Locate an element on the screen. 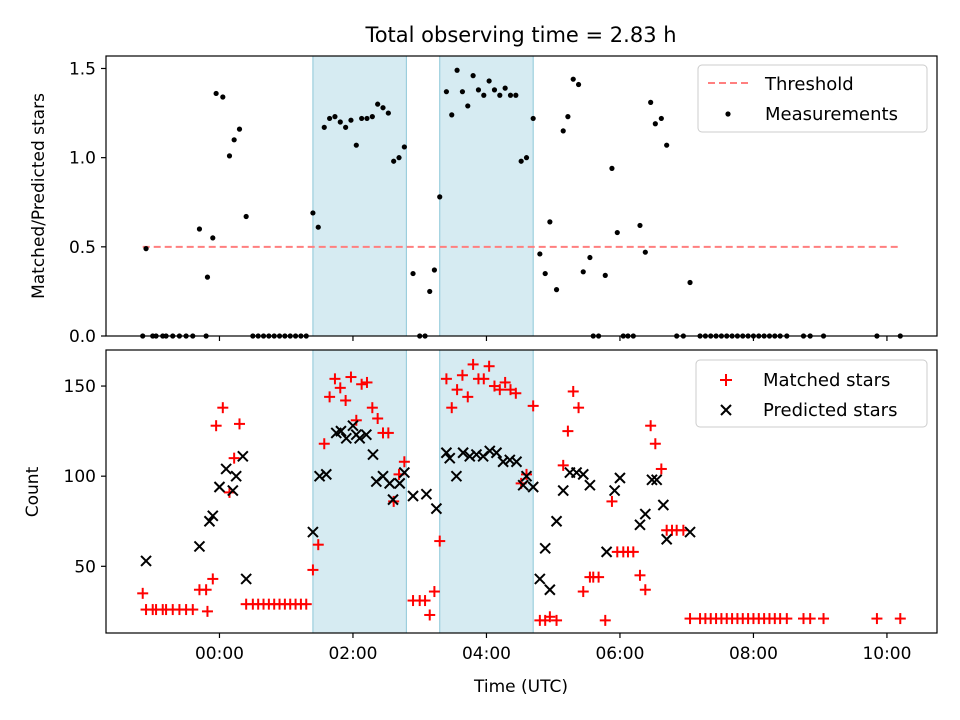 Image resolution: width=960 pixels, height=720 pixels. y-tick-label: 150 is located at coordinates (80, 387).